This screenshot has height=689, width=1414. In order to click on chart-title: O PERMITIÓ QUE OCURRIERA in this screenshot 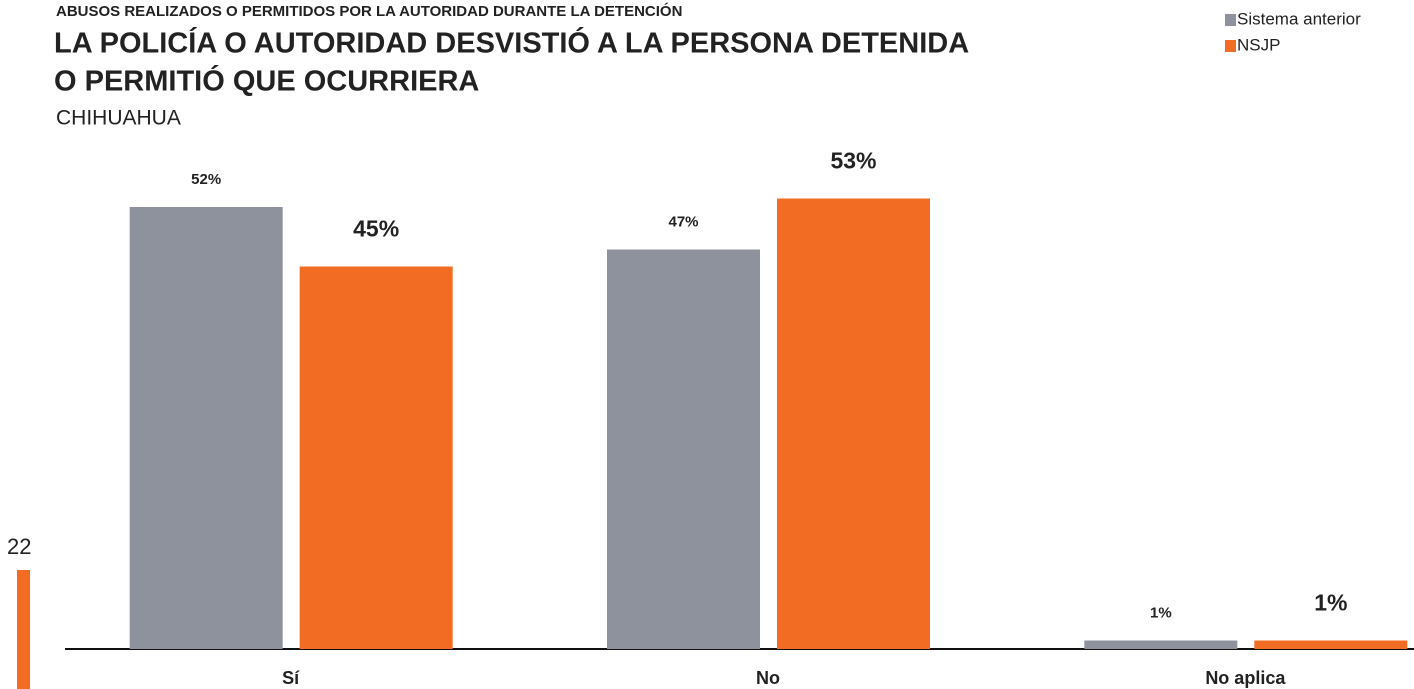, I will do `click(266, 81)`.